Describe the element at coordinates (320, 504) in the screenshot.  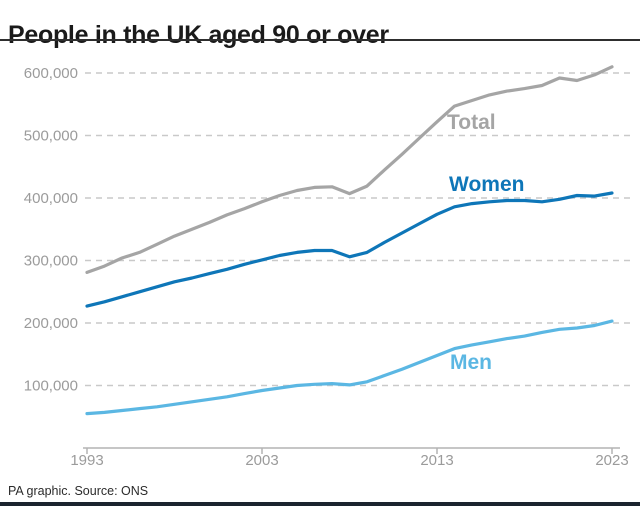
I see `footer-bar` at that location.